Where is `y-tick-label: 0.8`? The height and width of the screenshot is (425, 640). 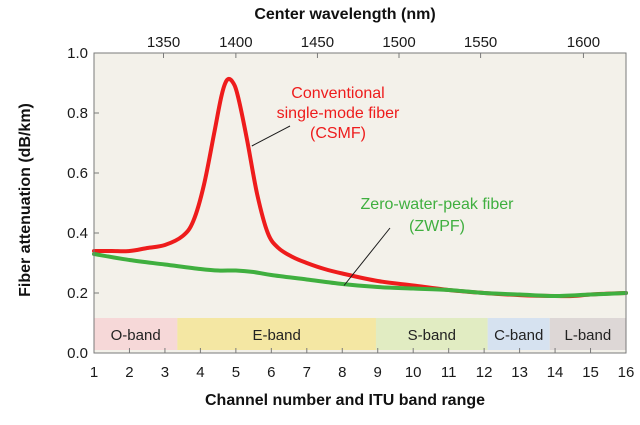
y-tick-label: 0.8 is located at coordinates (77, 113).